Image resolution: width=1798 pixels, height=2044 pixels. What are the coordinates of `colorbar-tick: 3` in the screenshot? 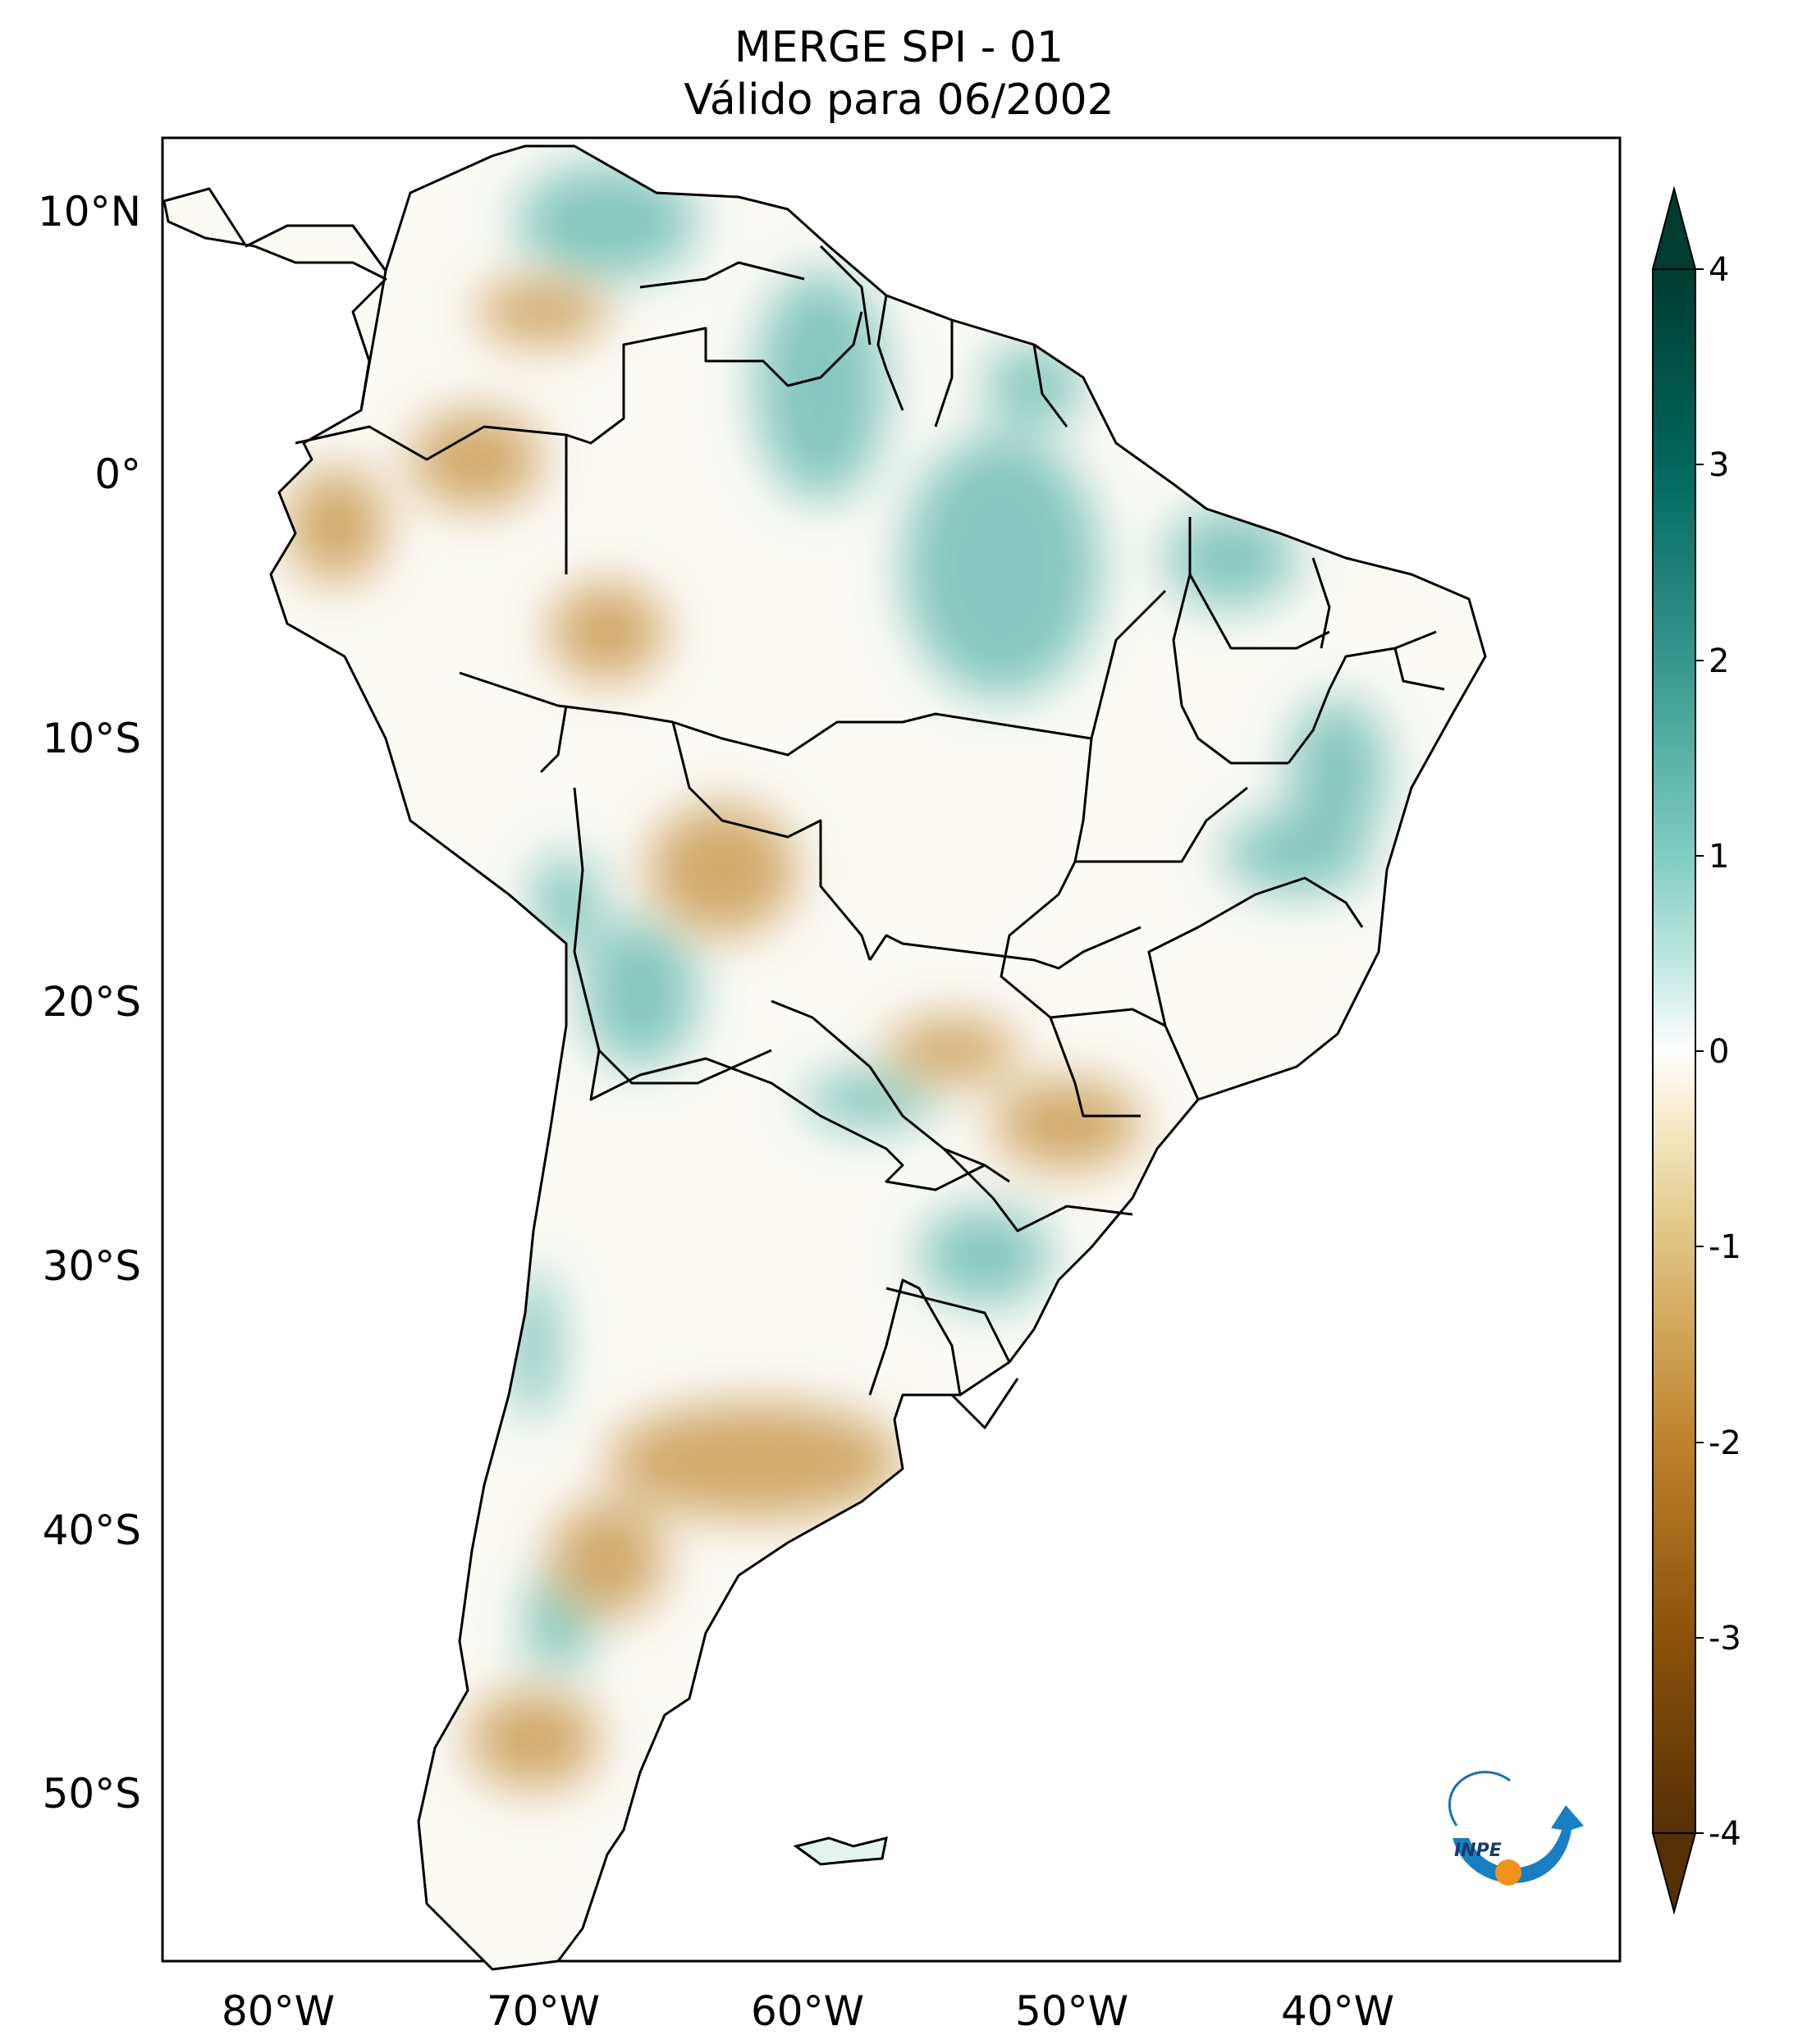 It's located at (1719, 465).